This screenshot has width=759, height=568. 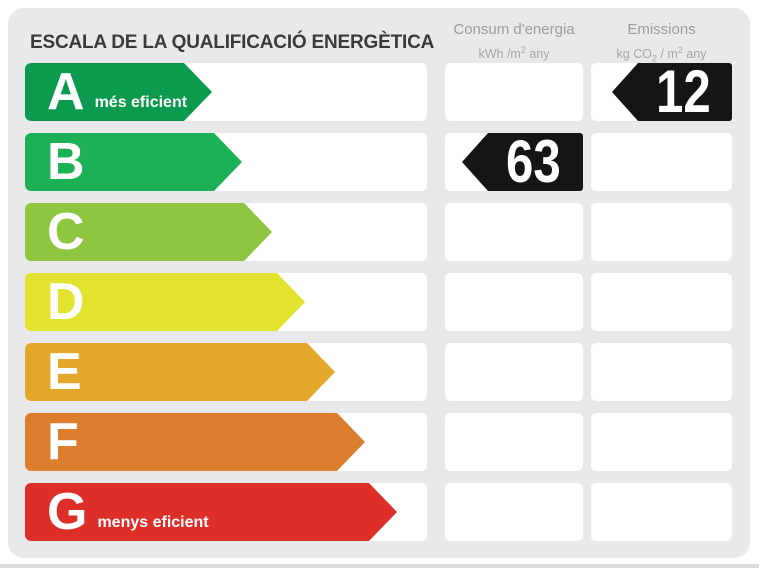 What do you see at coordinates (379, 232) in the screenshot?
I see `scale-row-C: C` at bounding box center [379, 232].